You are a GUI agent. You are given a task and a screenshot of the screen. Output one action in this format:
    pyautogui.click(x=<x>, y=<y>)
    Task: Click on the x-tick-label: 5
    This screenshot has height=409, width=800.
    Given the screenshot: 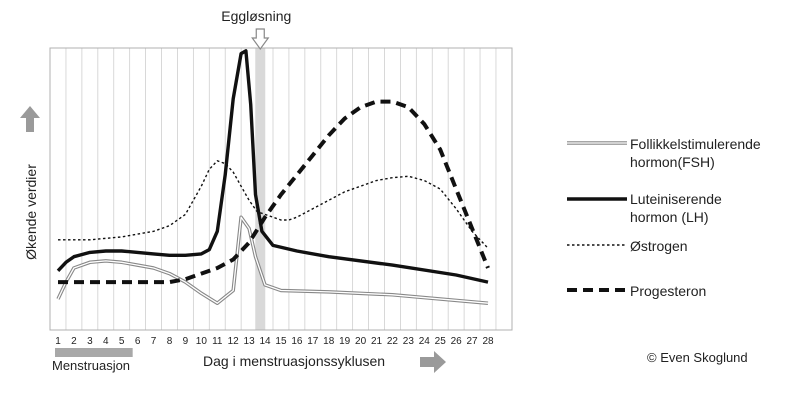 What is the action you would take?
    pyautogui.click(x=122, y=341)
    